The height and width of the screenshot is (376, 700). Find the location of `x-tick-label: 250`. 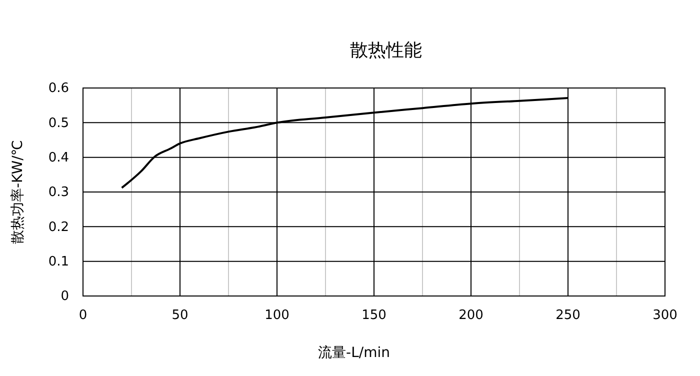

x-tick-label: 250 is located at coordinates (568, 316).